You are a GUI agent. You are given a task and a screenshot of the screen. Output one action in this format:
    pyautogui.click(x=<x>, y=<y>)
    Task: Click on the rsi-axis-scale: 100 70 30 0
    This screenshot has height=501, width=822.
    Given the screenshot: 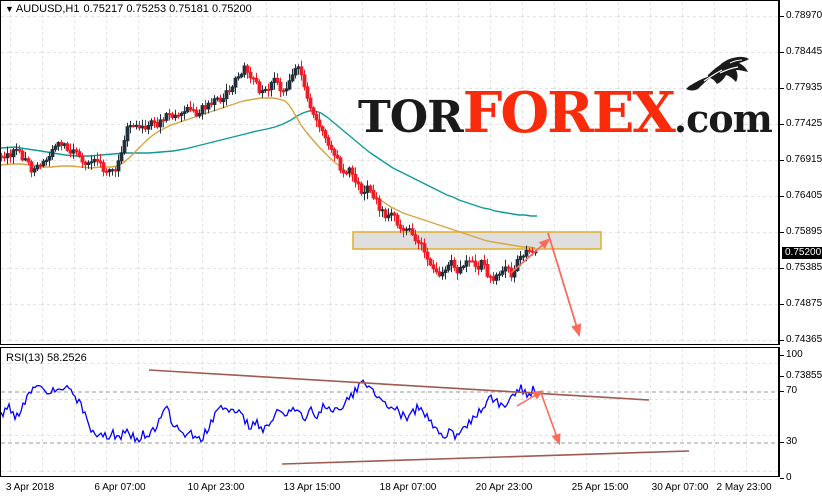 What is the action you would take?
    pyautogui.click(x=800, y=415)
    